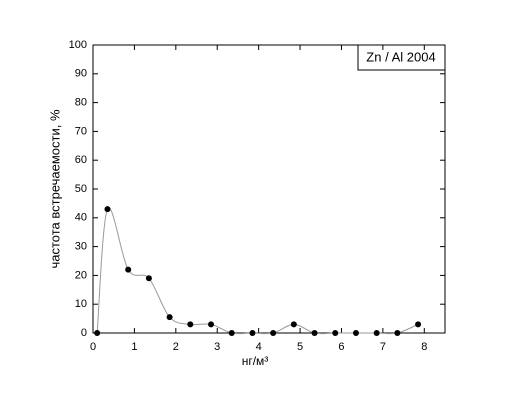 The width and height of the screenshot is (517, 400). What do you see at coordinates (93, 347) in the screenshot?
I see `x-tick-label: 0` at bounding box center [93, 347].